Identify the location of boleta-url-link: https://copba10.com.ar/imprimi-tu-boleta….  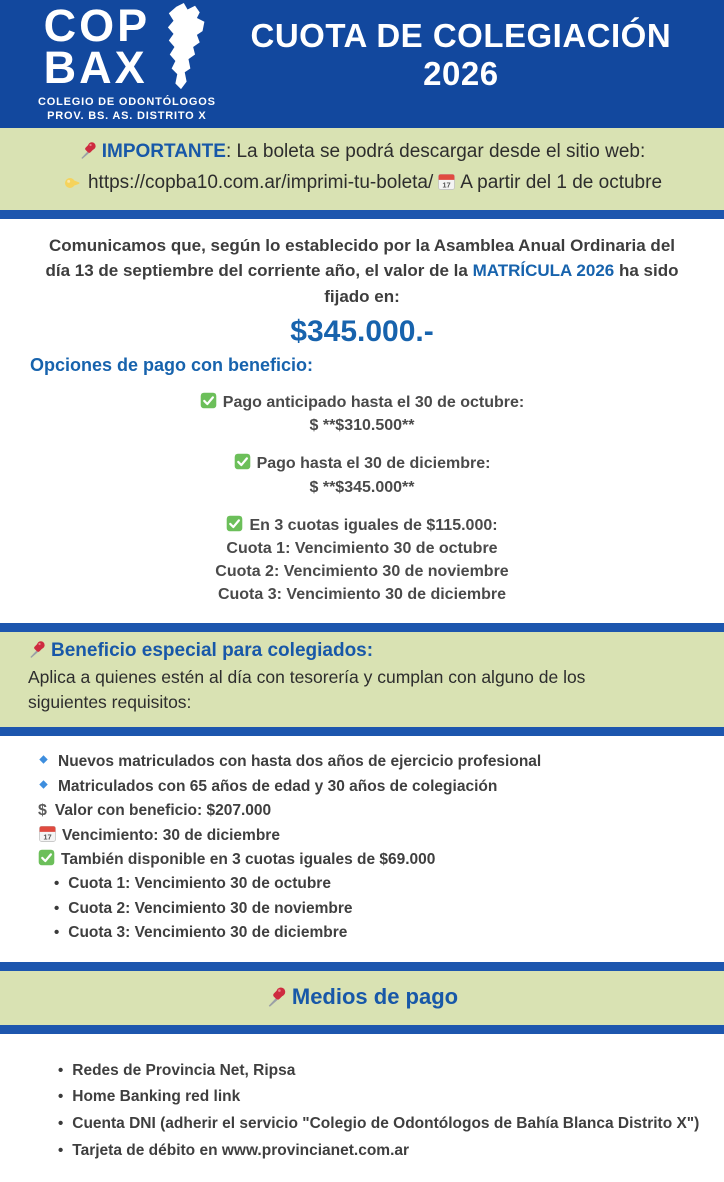
(260, 182).